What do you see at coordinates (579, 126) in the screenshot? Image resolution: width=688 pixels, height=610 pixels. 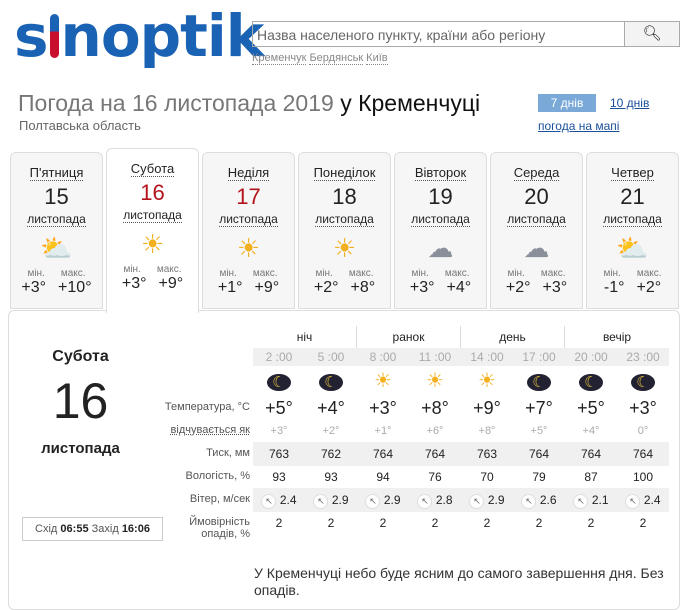 I see `weather-map-link: погода на мапі` at bounding box center [579, 126].